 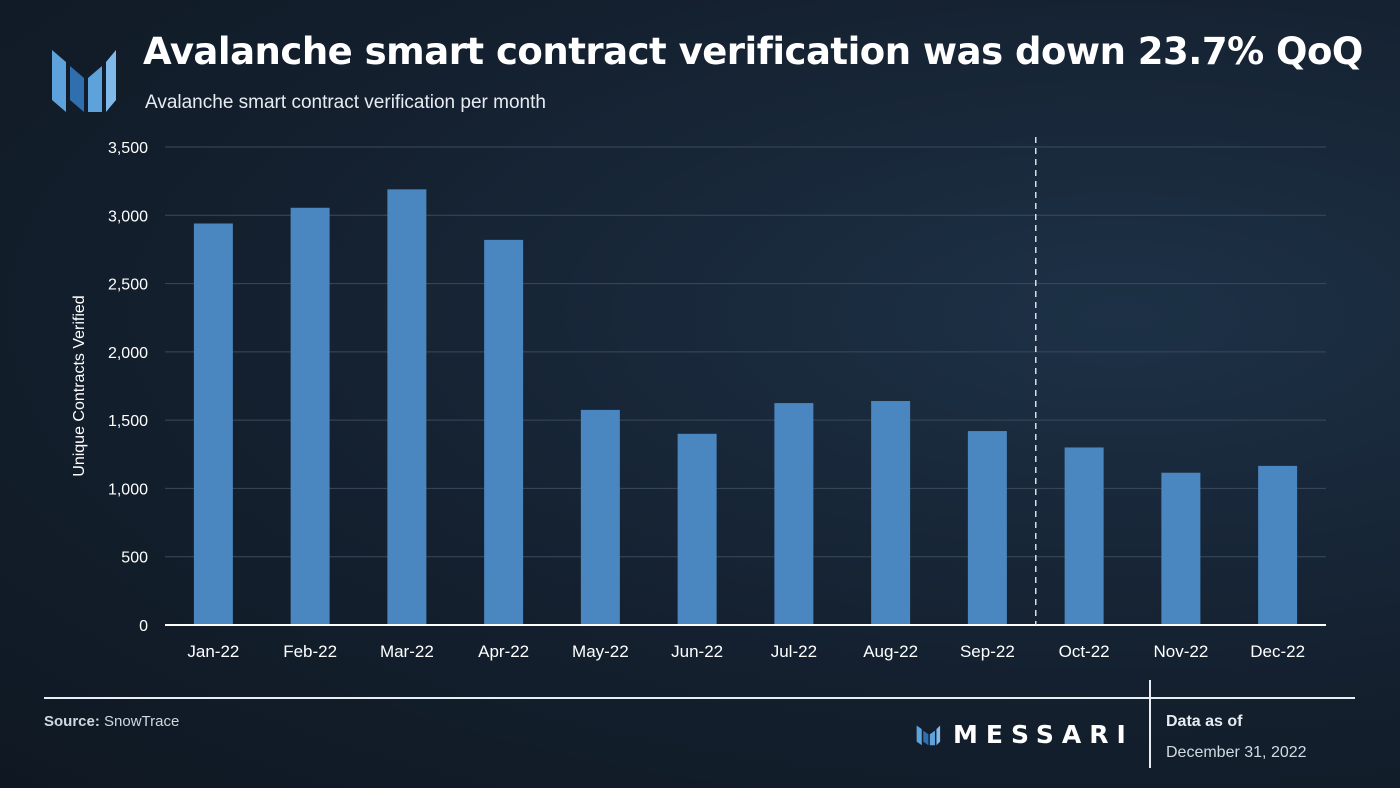 What do you see at coordinates (600, 651) in the screenshot?
I see `x-tick-label: May-22` at bounding box center [600, 651].